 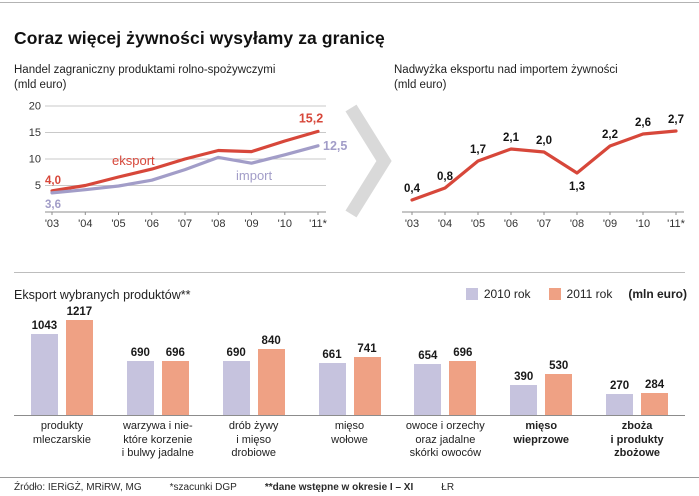 I want to click on bar-group: 270 284, so click(x=637, y=359).